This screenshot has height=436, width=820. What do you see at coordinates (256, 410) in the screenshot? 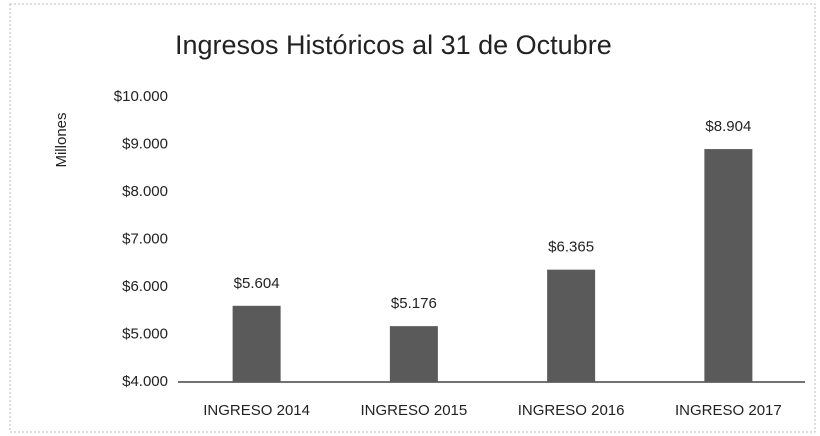
I see `x-tick-label: INGRESO 2014` at bounding box center [256, 410].